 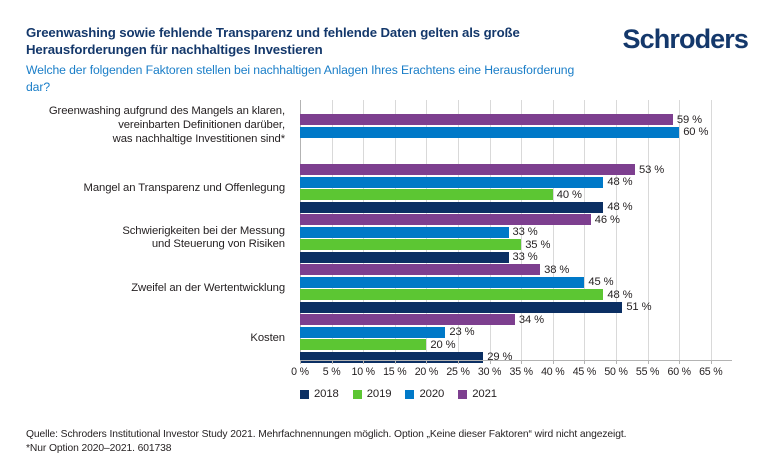 I want to click on category-label-line: Mangel an Transparenz und Offenlegung, so click(x=184, y=187).